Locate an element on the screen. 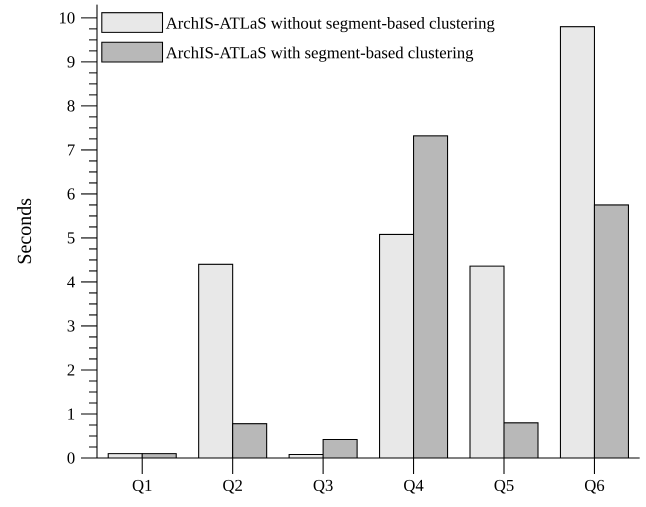 The height and width of the screenshot is (507, 646). y-tick-label: 4 is located at coordinates (71, 282).